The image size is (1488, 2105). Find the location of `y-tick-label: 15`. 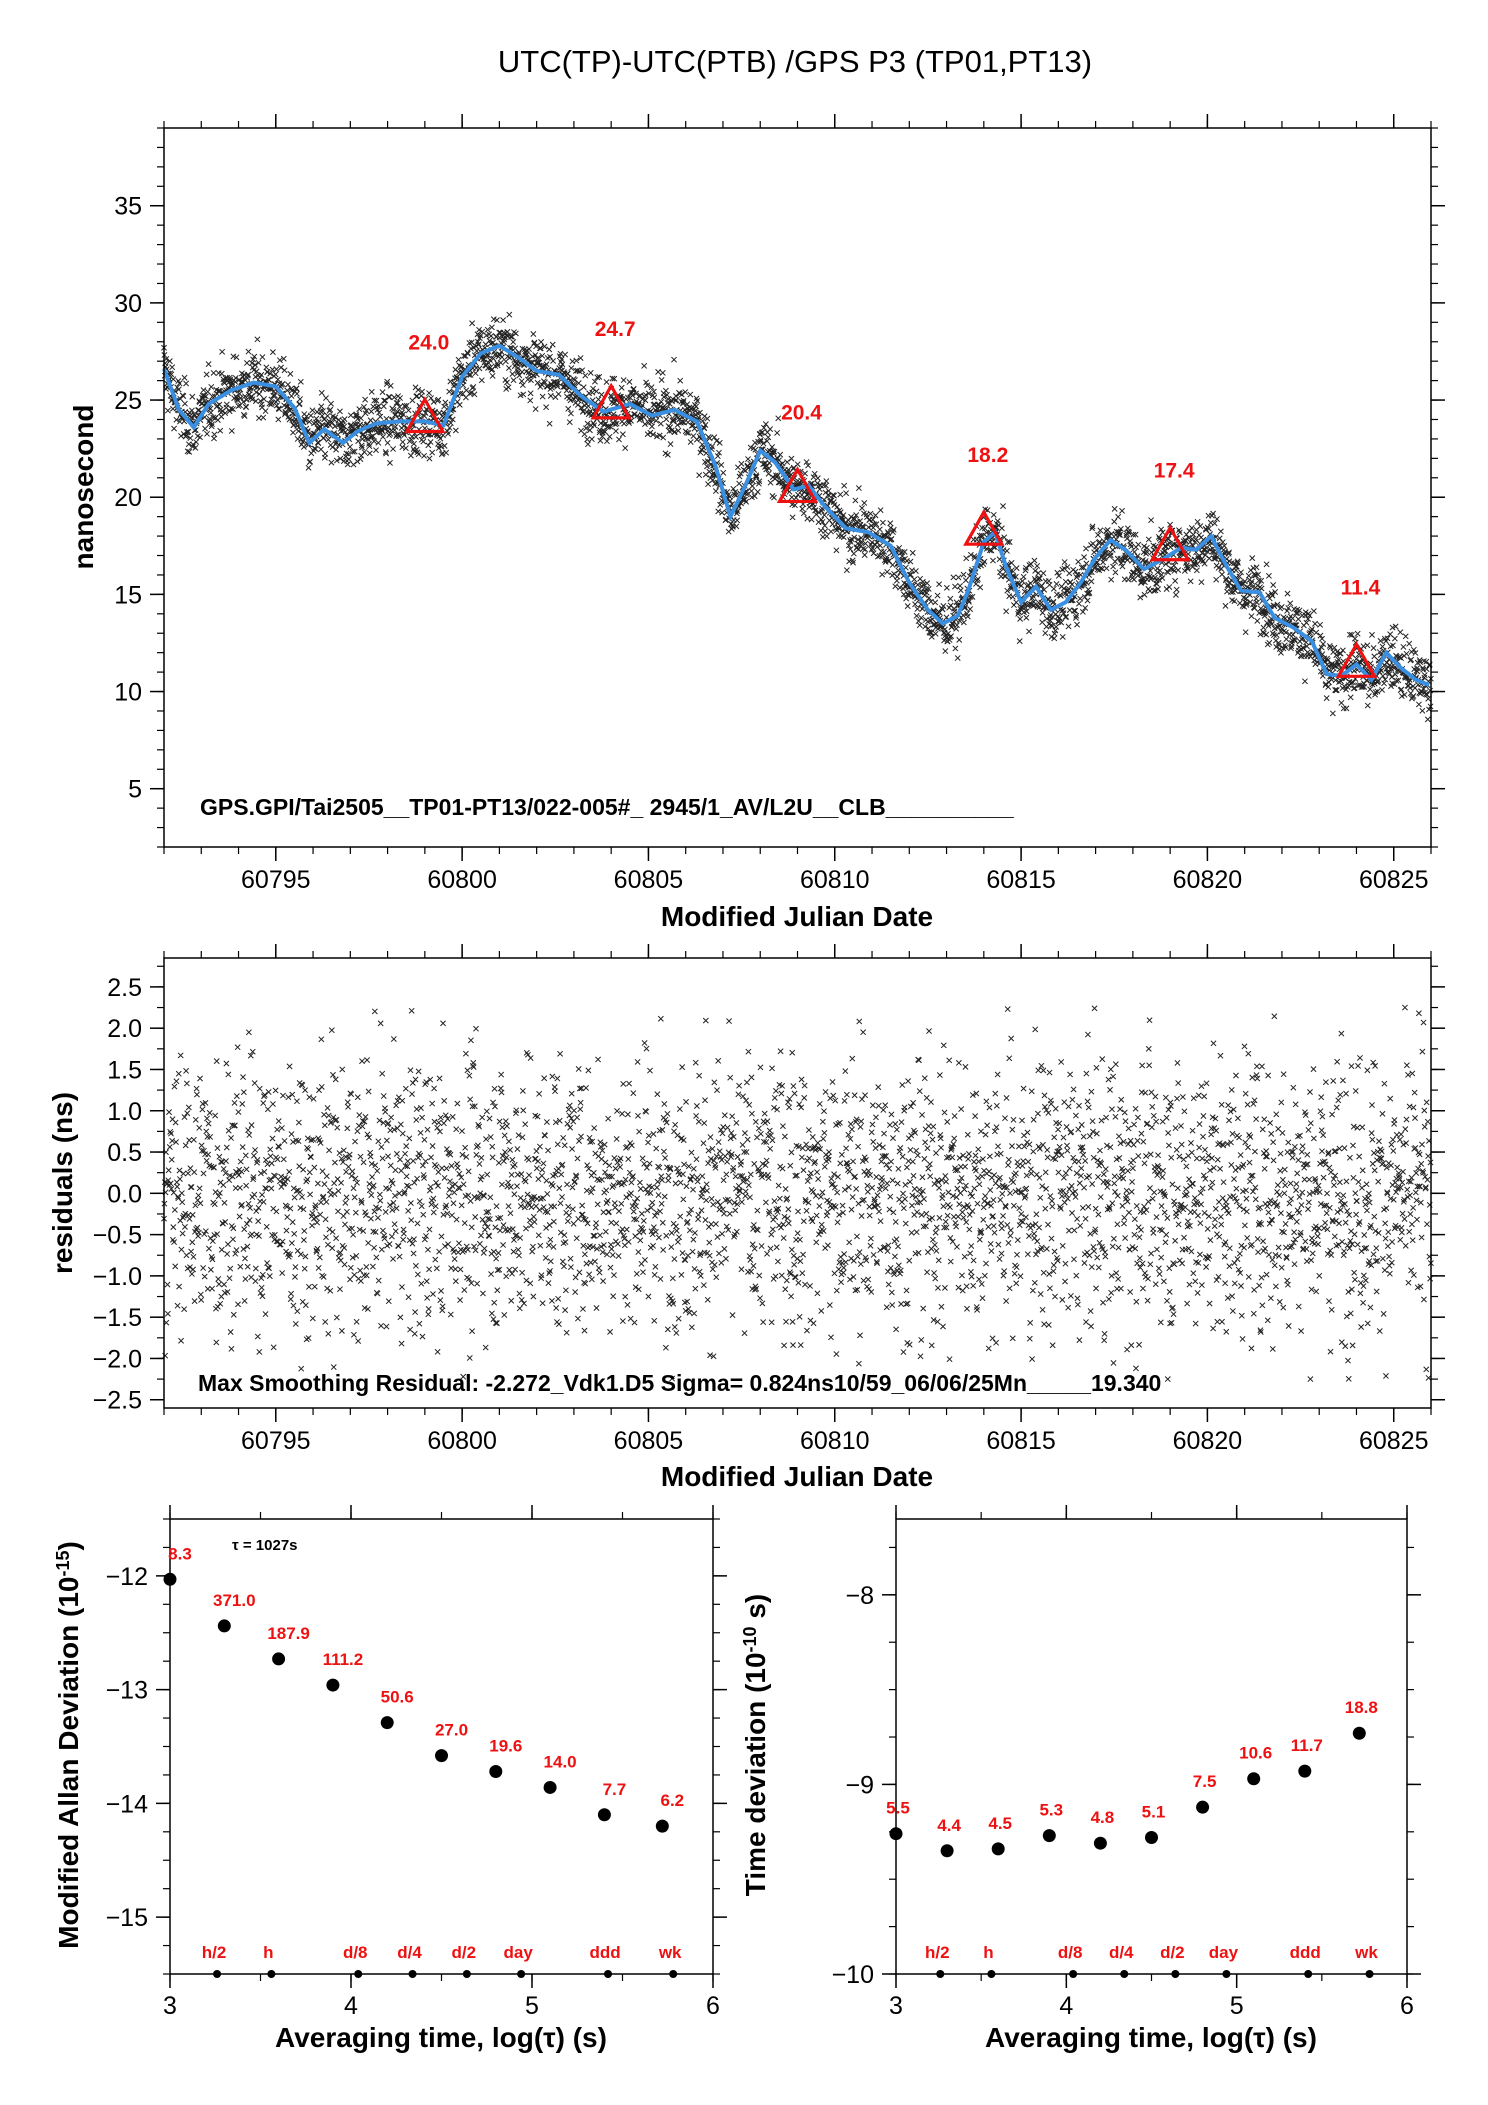

y-tick-label: 15 is located at coordinates (128, 595).